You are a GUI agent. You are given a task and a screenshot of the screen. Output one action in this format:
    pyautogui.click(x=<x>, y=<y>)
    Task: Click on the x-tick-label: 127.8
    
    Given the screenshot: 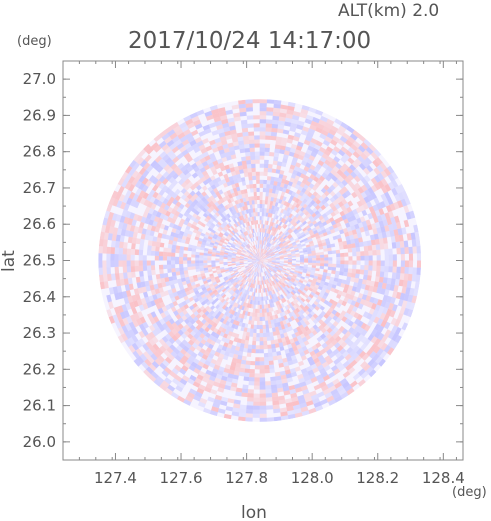 What is the action you would take?
    pyautogui.click(x=246, y=478)
    